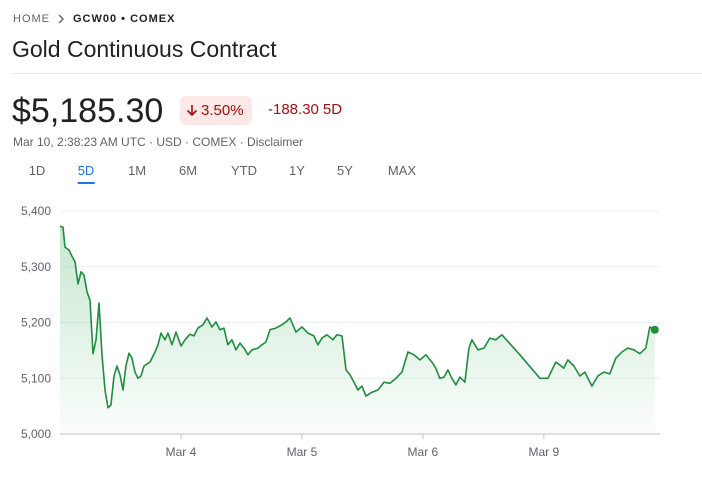 This screenshot has width=702, height=478. I want to click on y-tick-label: 5,000, so click(36, 434).